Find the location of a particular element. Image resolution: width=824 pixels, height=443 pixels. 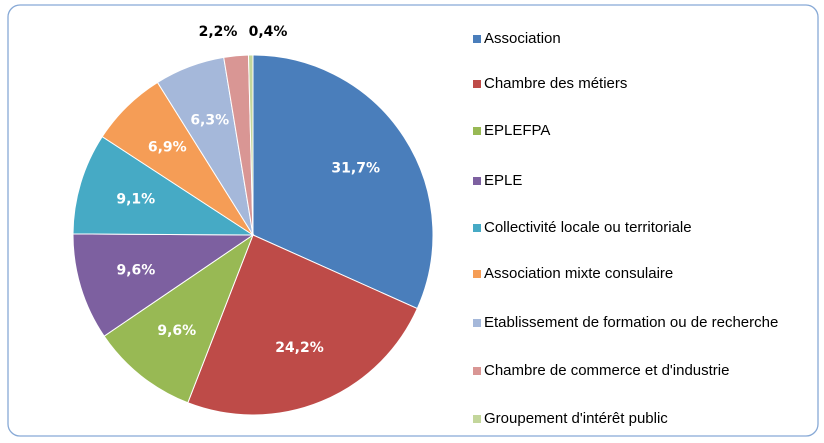

legend-item: EPLEFPA is located at coordinates (638, 131).